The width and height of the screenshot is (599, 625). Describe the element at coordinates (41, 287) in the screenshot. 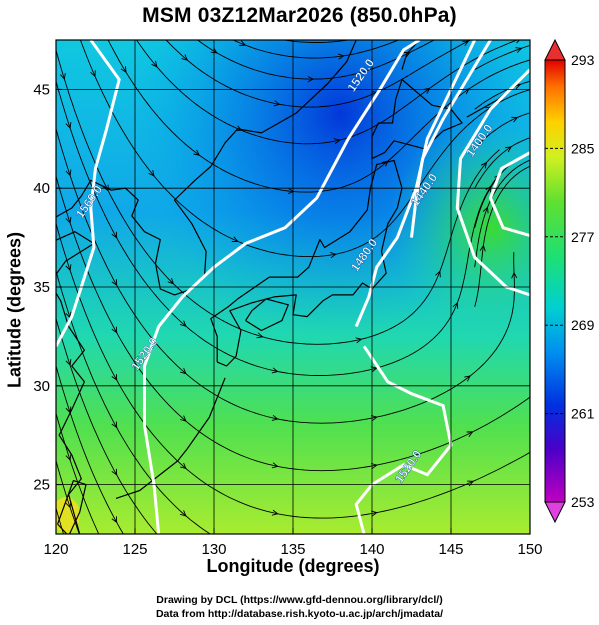

I see `y-tick-label: 35` at that location.